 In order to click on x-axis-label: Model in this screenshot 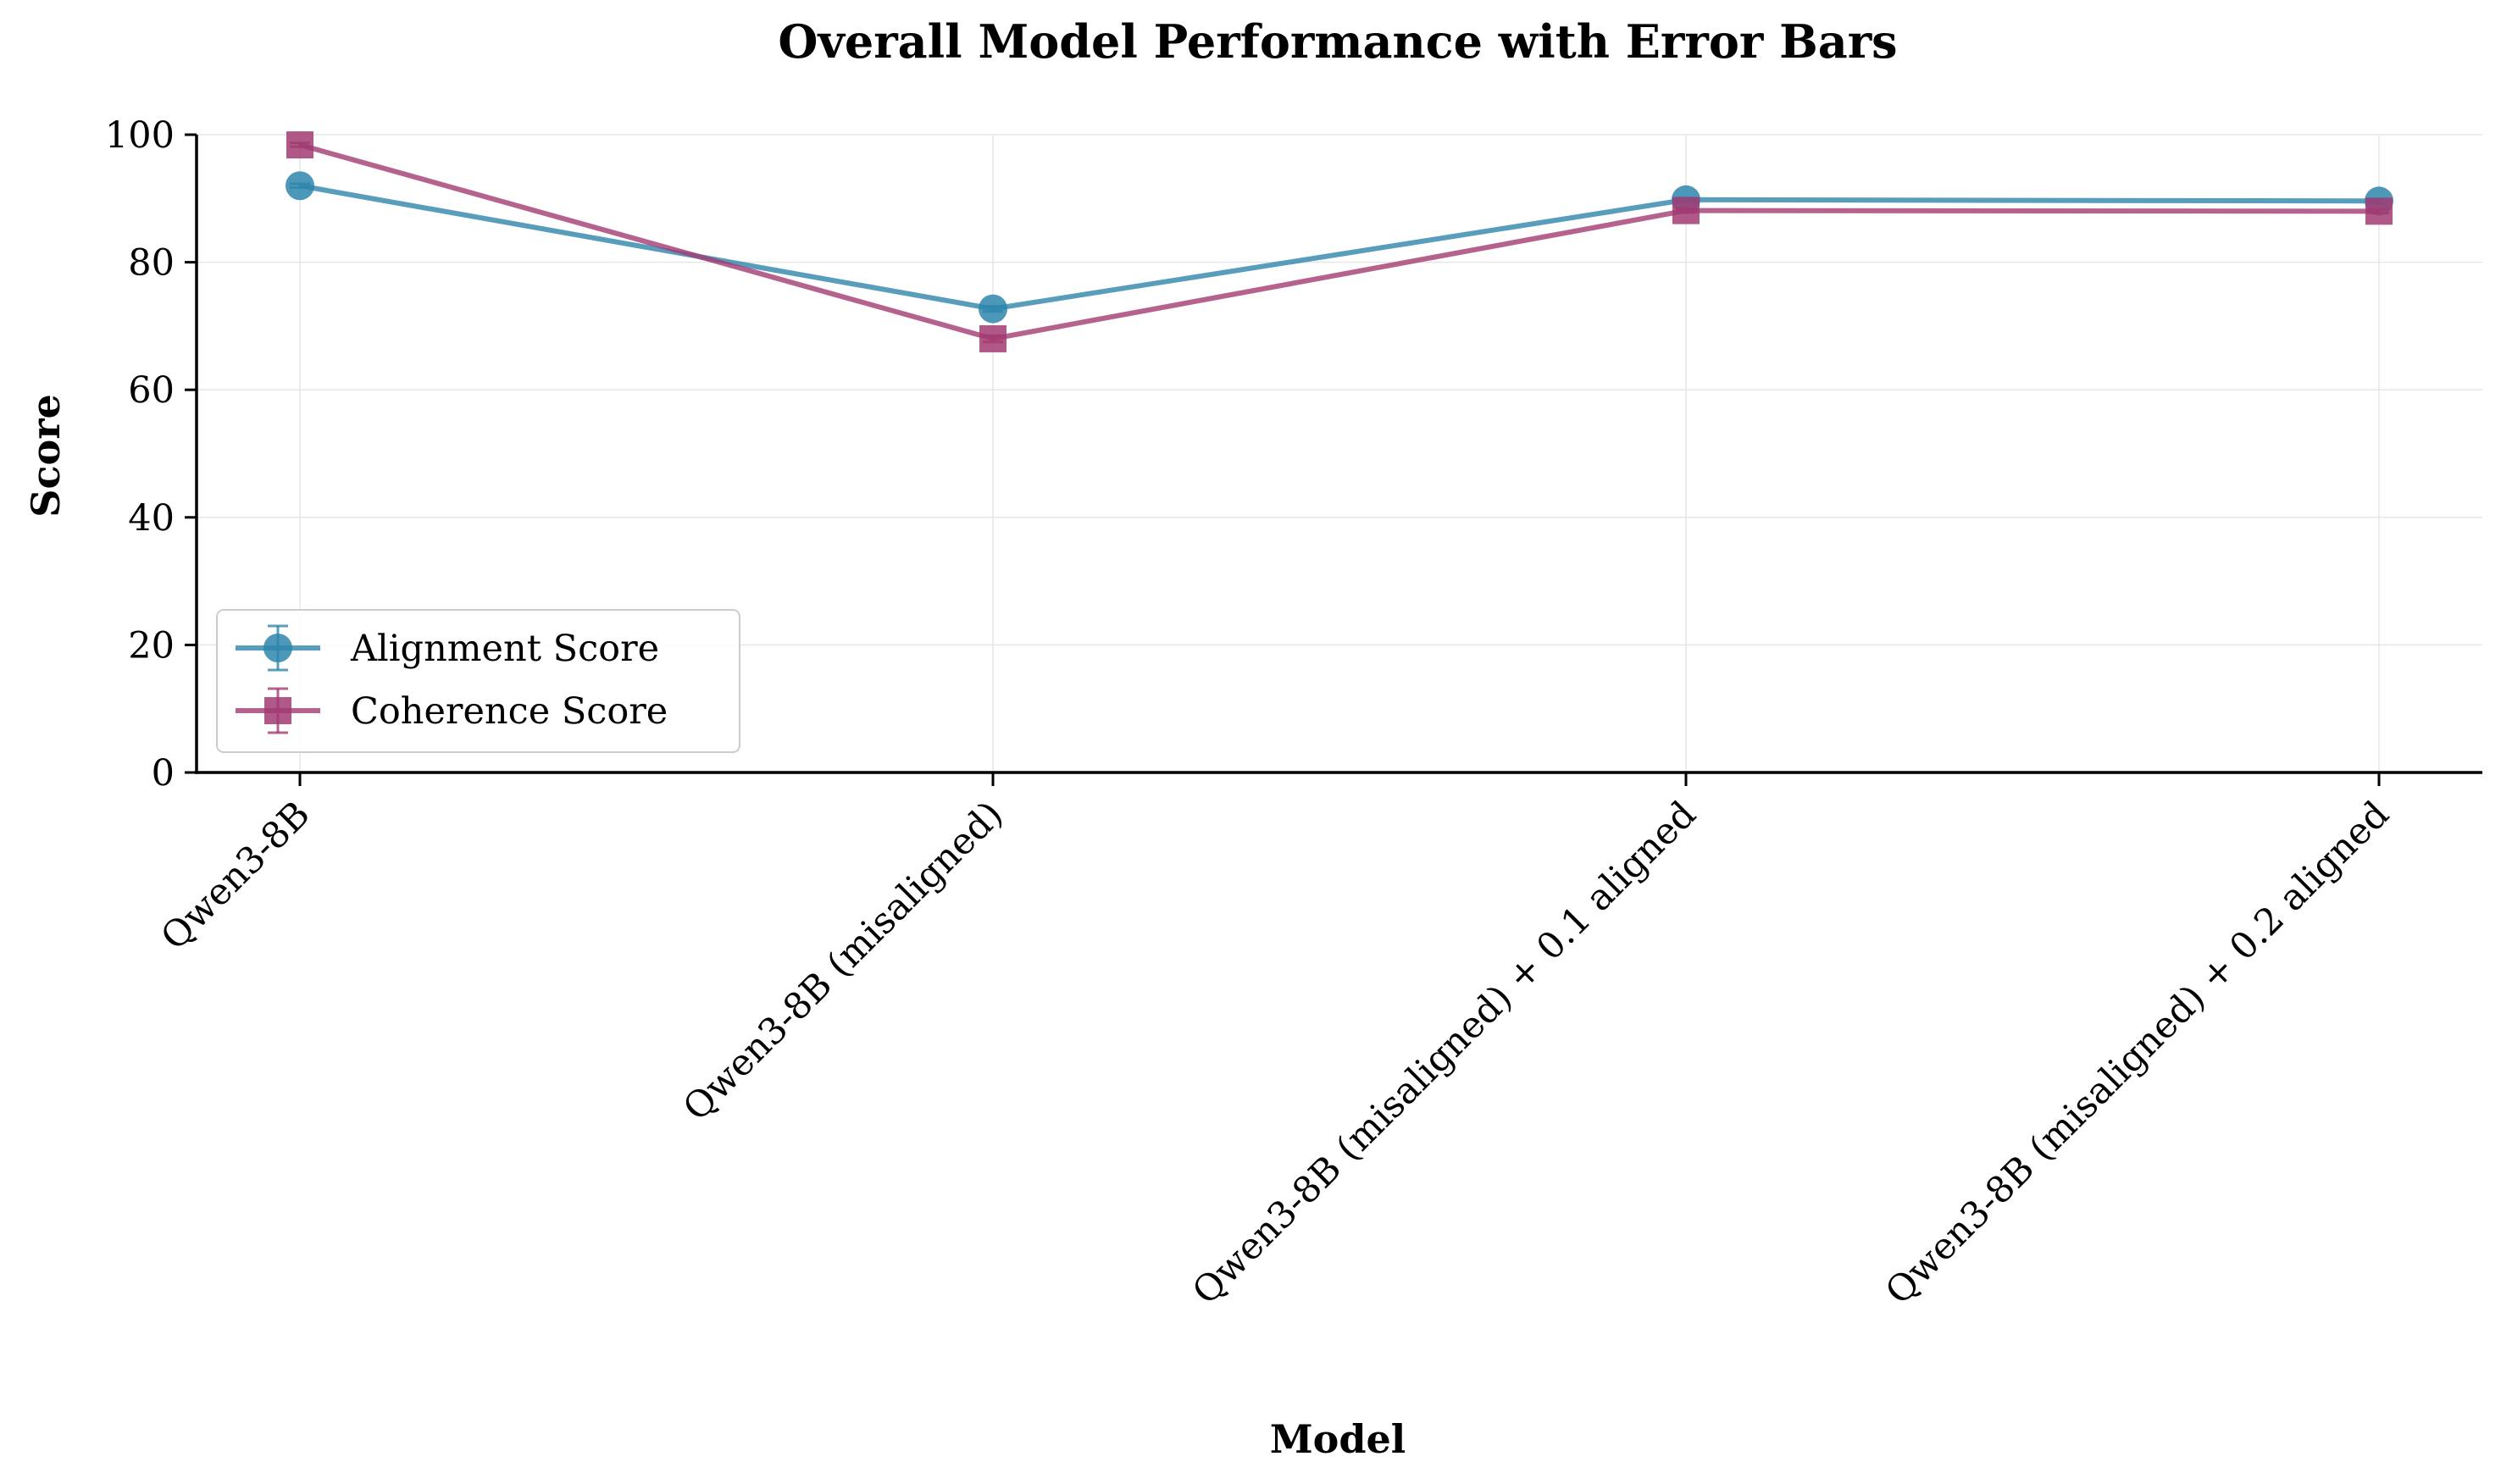, I will do `click(1338, 1439)`.